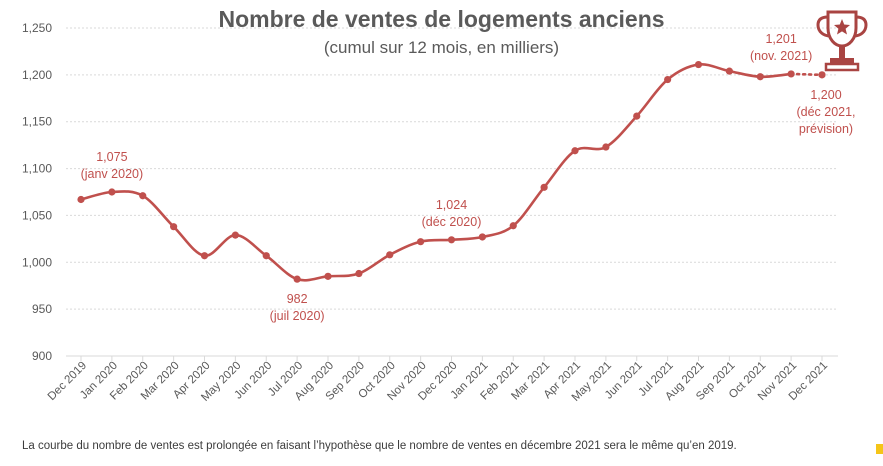  What do you see at coordinates (37, 75) in the screenshot?
I see `y-tick-label: 1,200` at bounding box center [37, 75].